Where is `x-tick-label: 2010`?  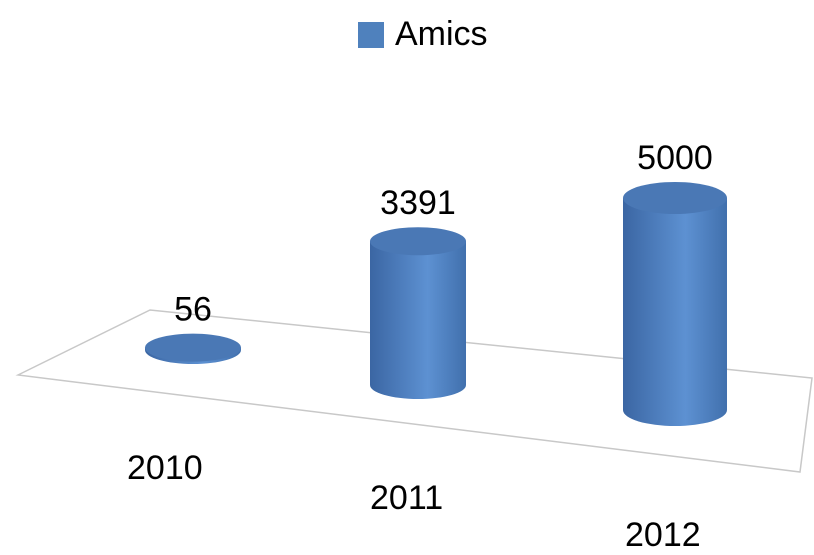
x-tick-label: 2010 is located at coordinates (165, 468).